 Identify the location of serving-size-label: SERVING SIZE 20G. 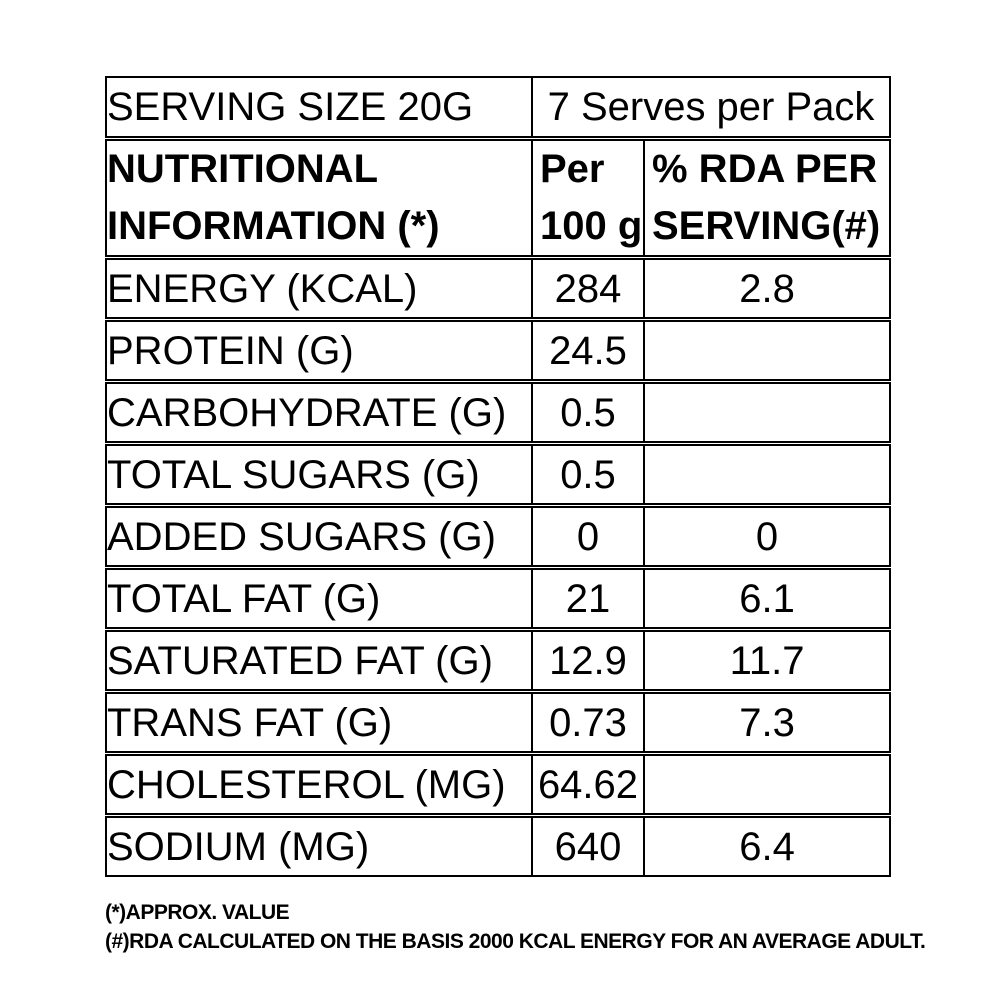
(318, 107).